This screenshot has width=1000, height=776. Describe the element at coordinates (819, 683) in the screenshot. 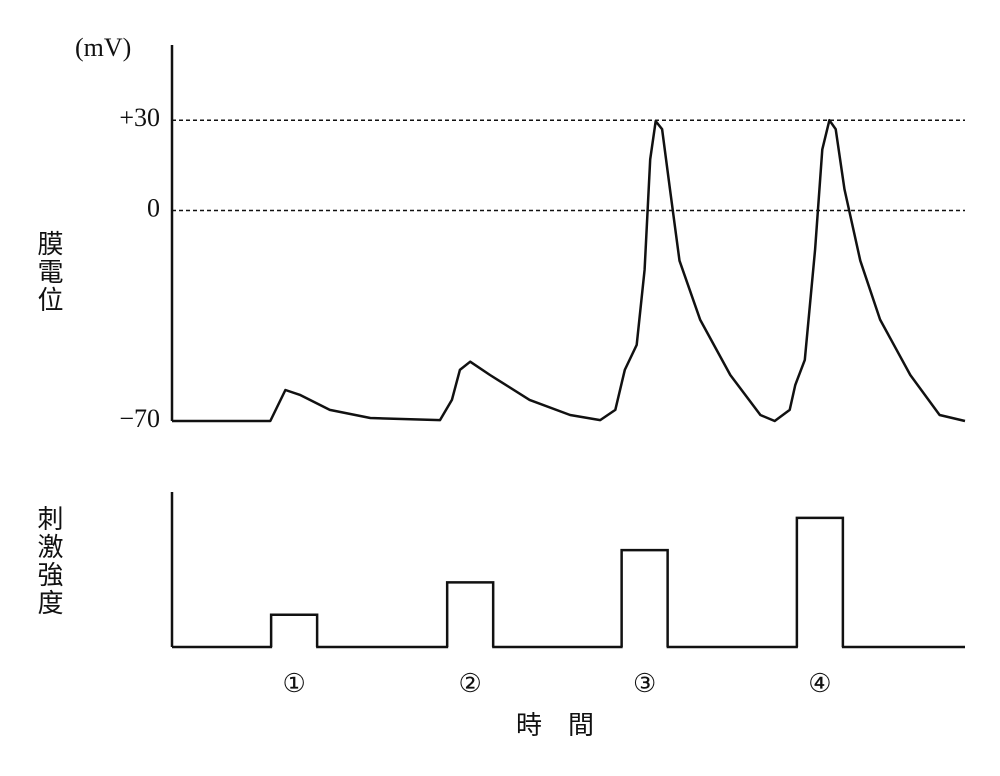

I see `category-label: ④` at that location.